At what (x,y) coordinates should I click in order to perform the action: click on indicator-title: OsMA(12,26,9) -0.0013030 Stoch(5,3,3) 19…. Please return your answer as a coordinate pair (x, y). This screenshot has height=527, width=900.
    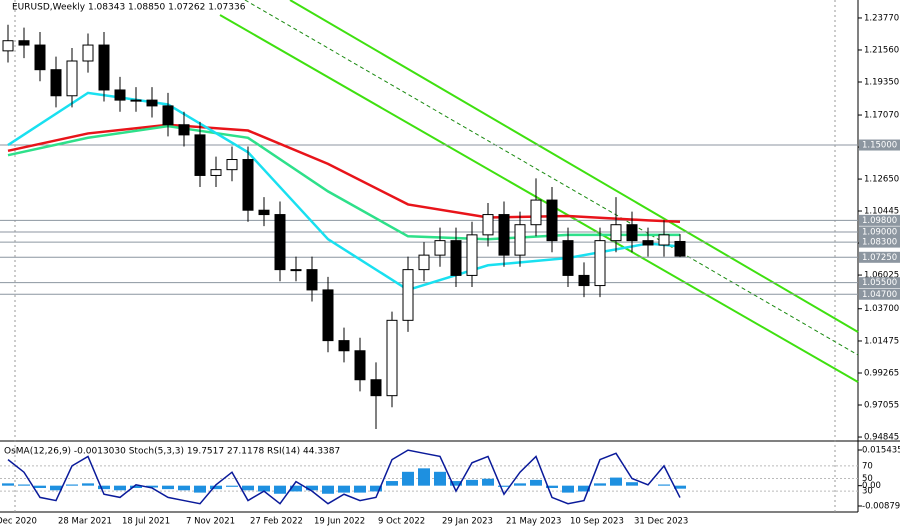
    Looking at the image, I should click on (172, 452).